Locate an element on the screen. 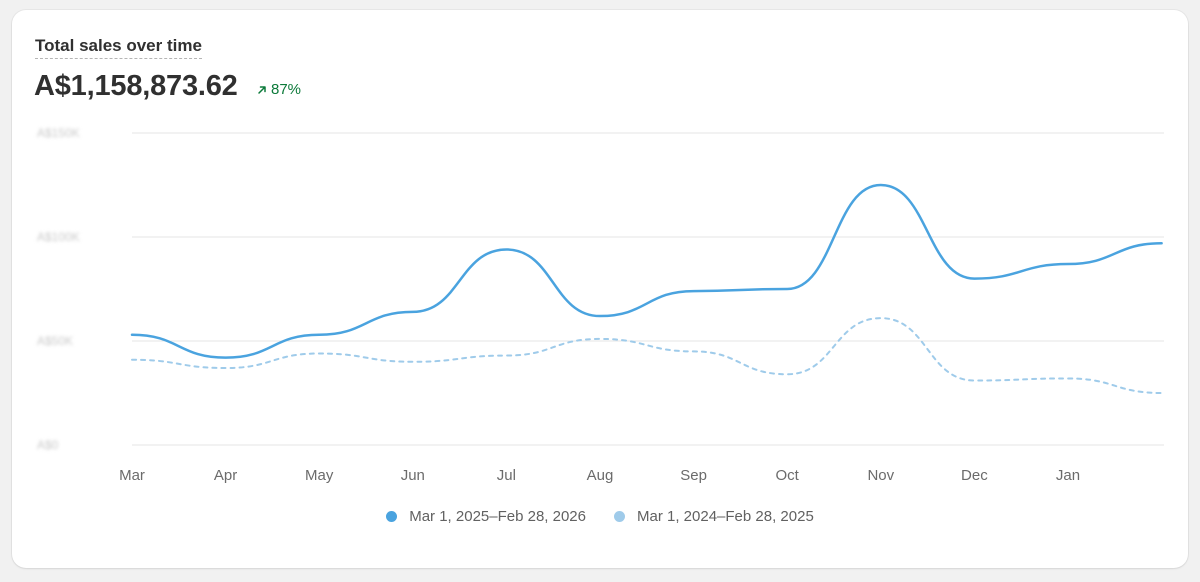 Image resolution: width=1200 pixels, height=582 pixels. legend-item-current: Mar 1, 2025–Feb 28, 2026 is located at coordinates (486, 516).